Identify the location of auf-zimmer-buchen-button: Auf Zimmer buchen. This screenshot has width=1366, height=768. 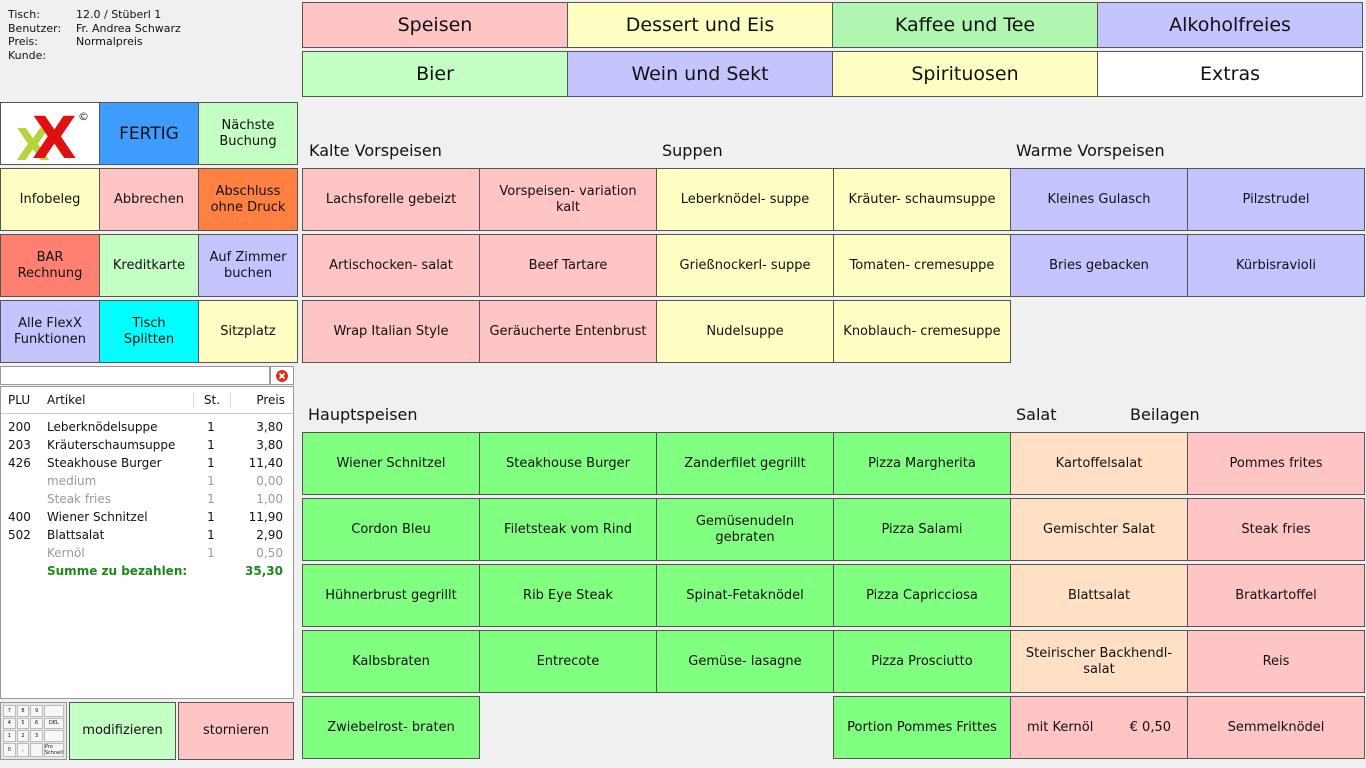
(248, 265).